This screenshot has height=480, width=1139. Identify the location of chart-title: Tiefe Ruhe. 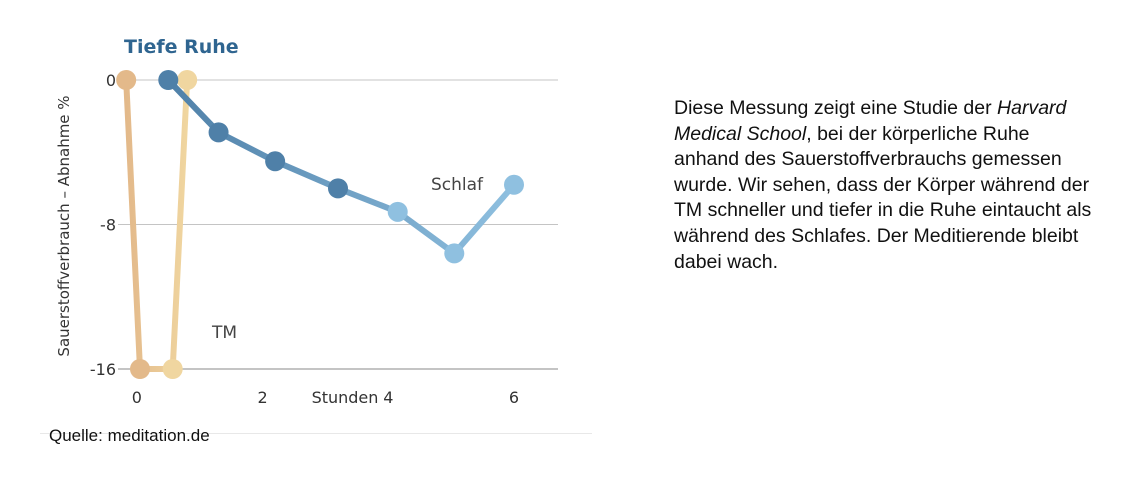
(181, 47).